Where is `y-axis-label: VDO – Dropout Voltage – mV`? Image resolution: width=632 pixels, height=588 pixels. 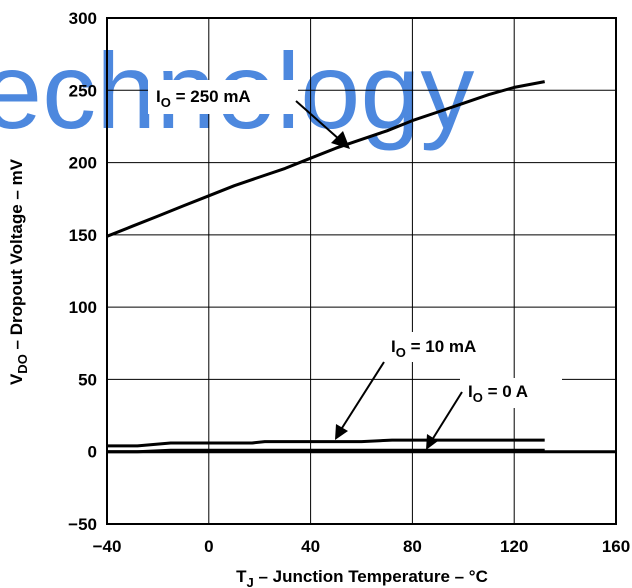 y-axis-label: VDO – Dropout Voltage – mV is located at coordinates (18, 271).